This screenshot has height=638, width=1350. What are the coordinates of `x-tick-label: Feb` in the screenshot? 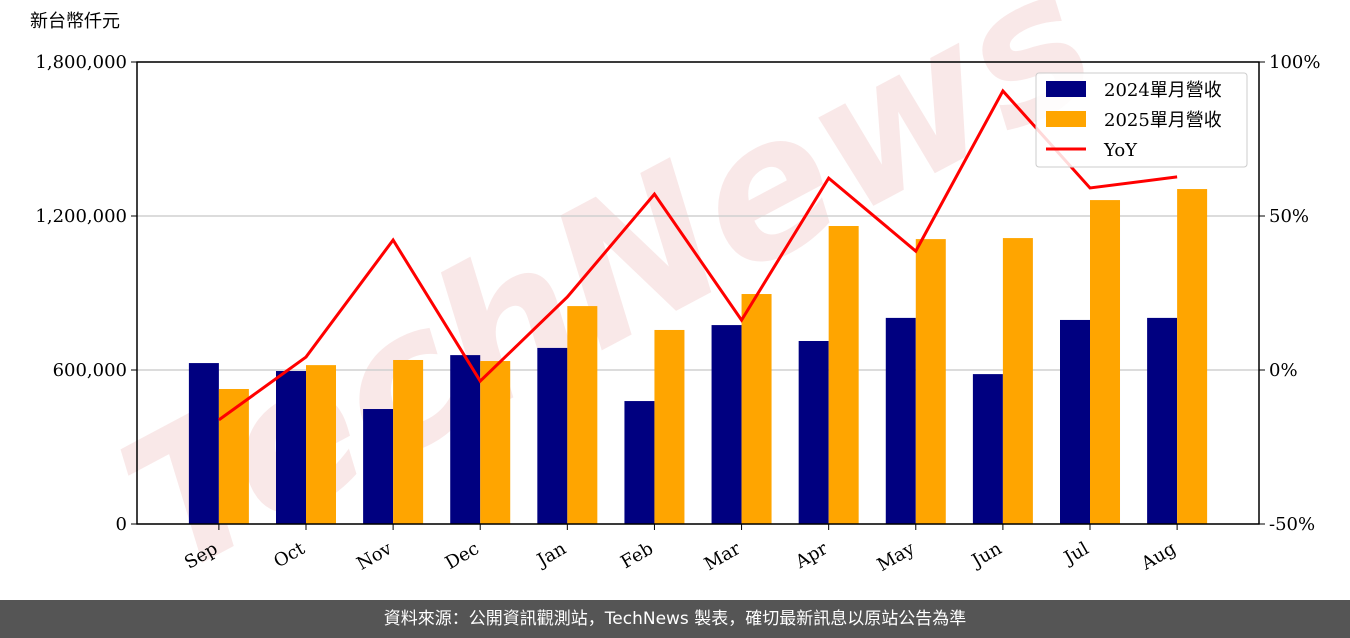 It's located at (637, 555).